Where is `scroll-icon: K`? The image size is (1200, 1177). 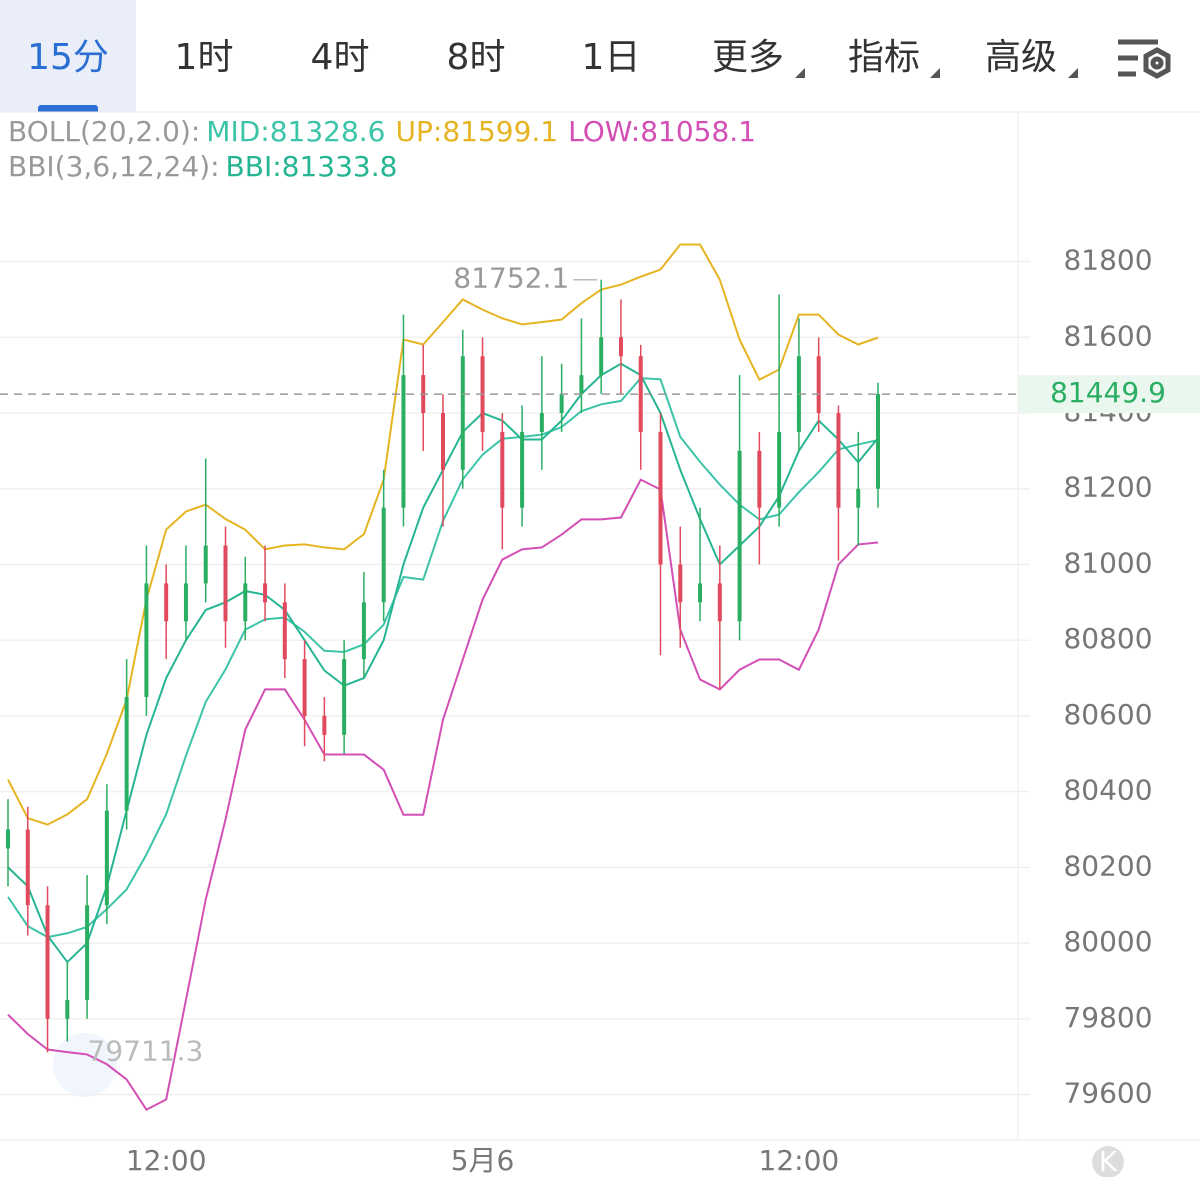 scroll-icon: K is located at coordinates (1108, 1161).